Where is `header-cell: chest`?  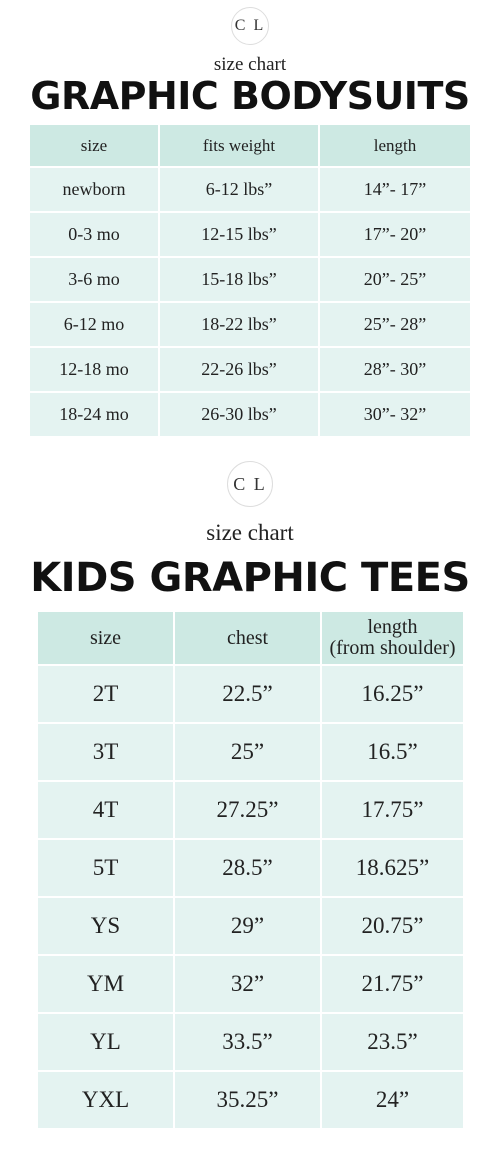
header-cell: chest is located at coordinates (247, 638).